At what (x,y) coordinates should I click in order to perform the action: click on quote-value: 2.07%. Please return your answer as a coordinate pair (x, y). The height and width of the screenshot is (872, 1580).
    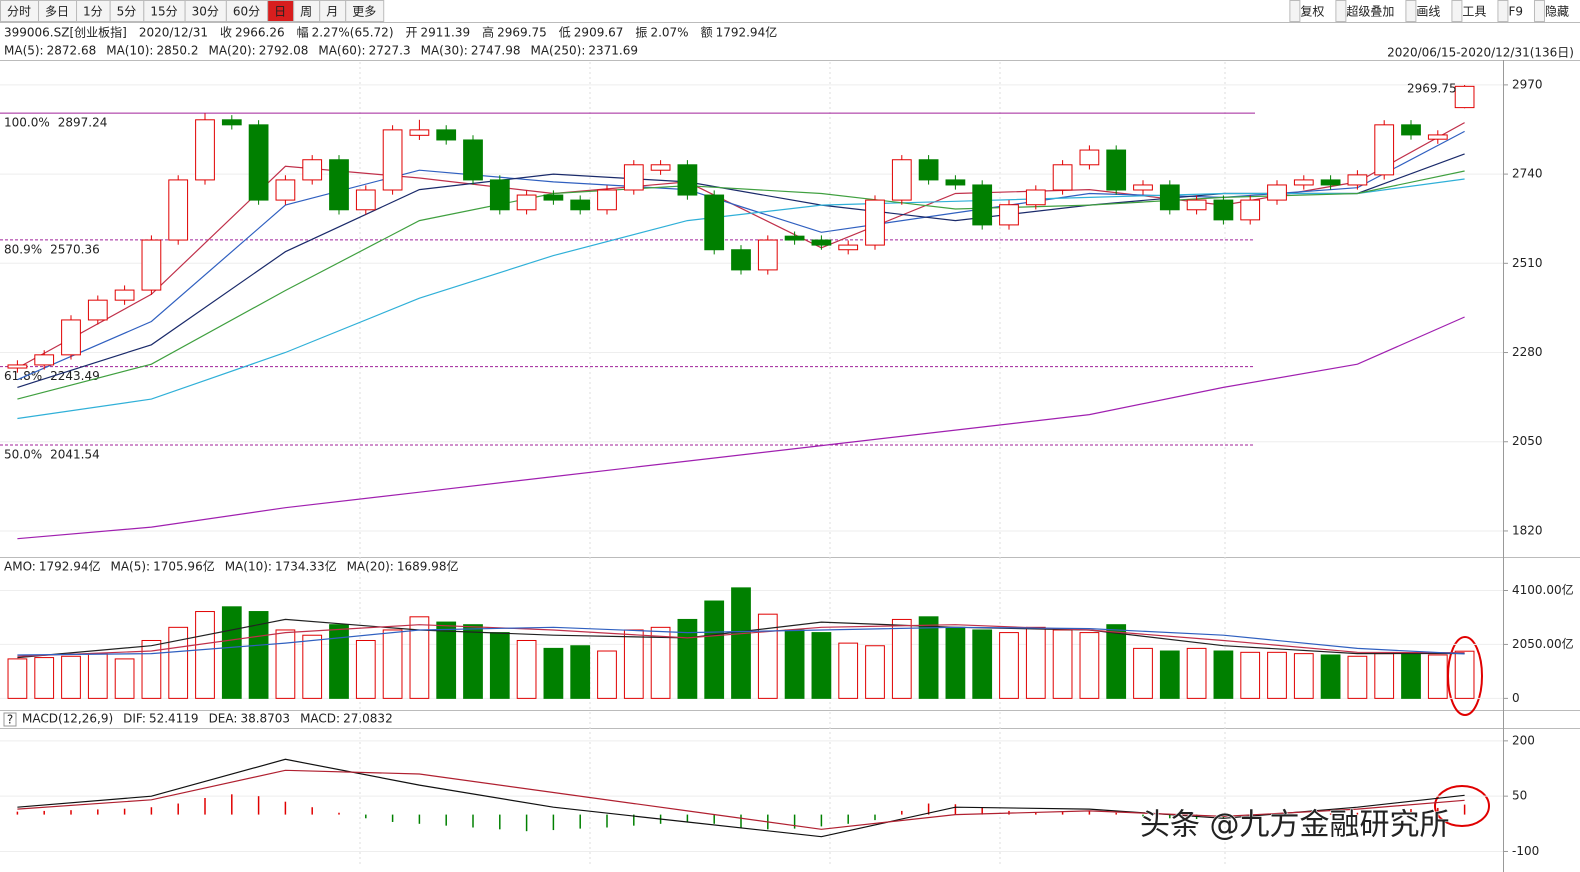
    Looking at the image, I should click on (669, 33).